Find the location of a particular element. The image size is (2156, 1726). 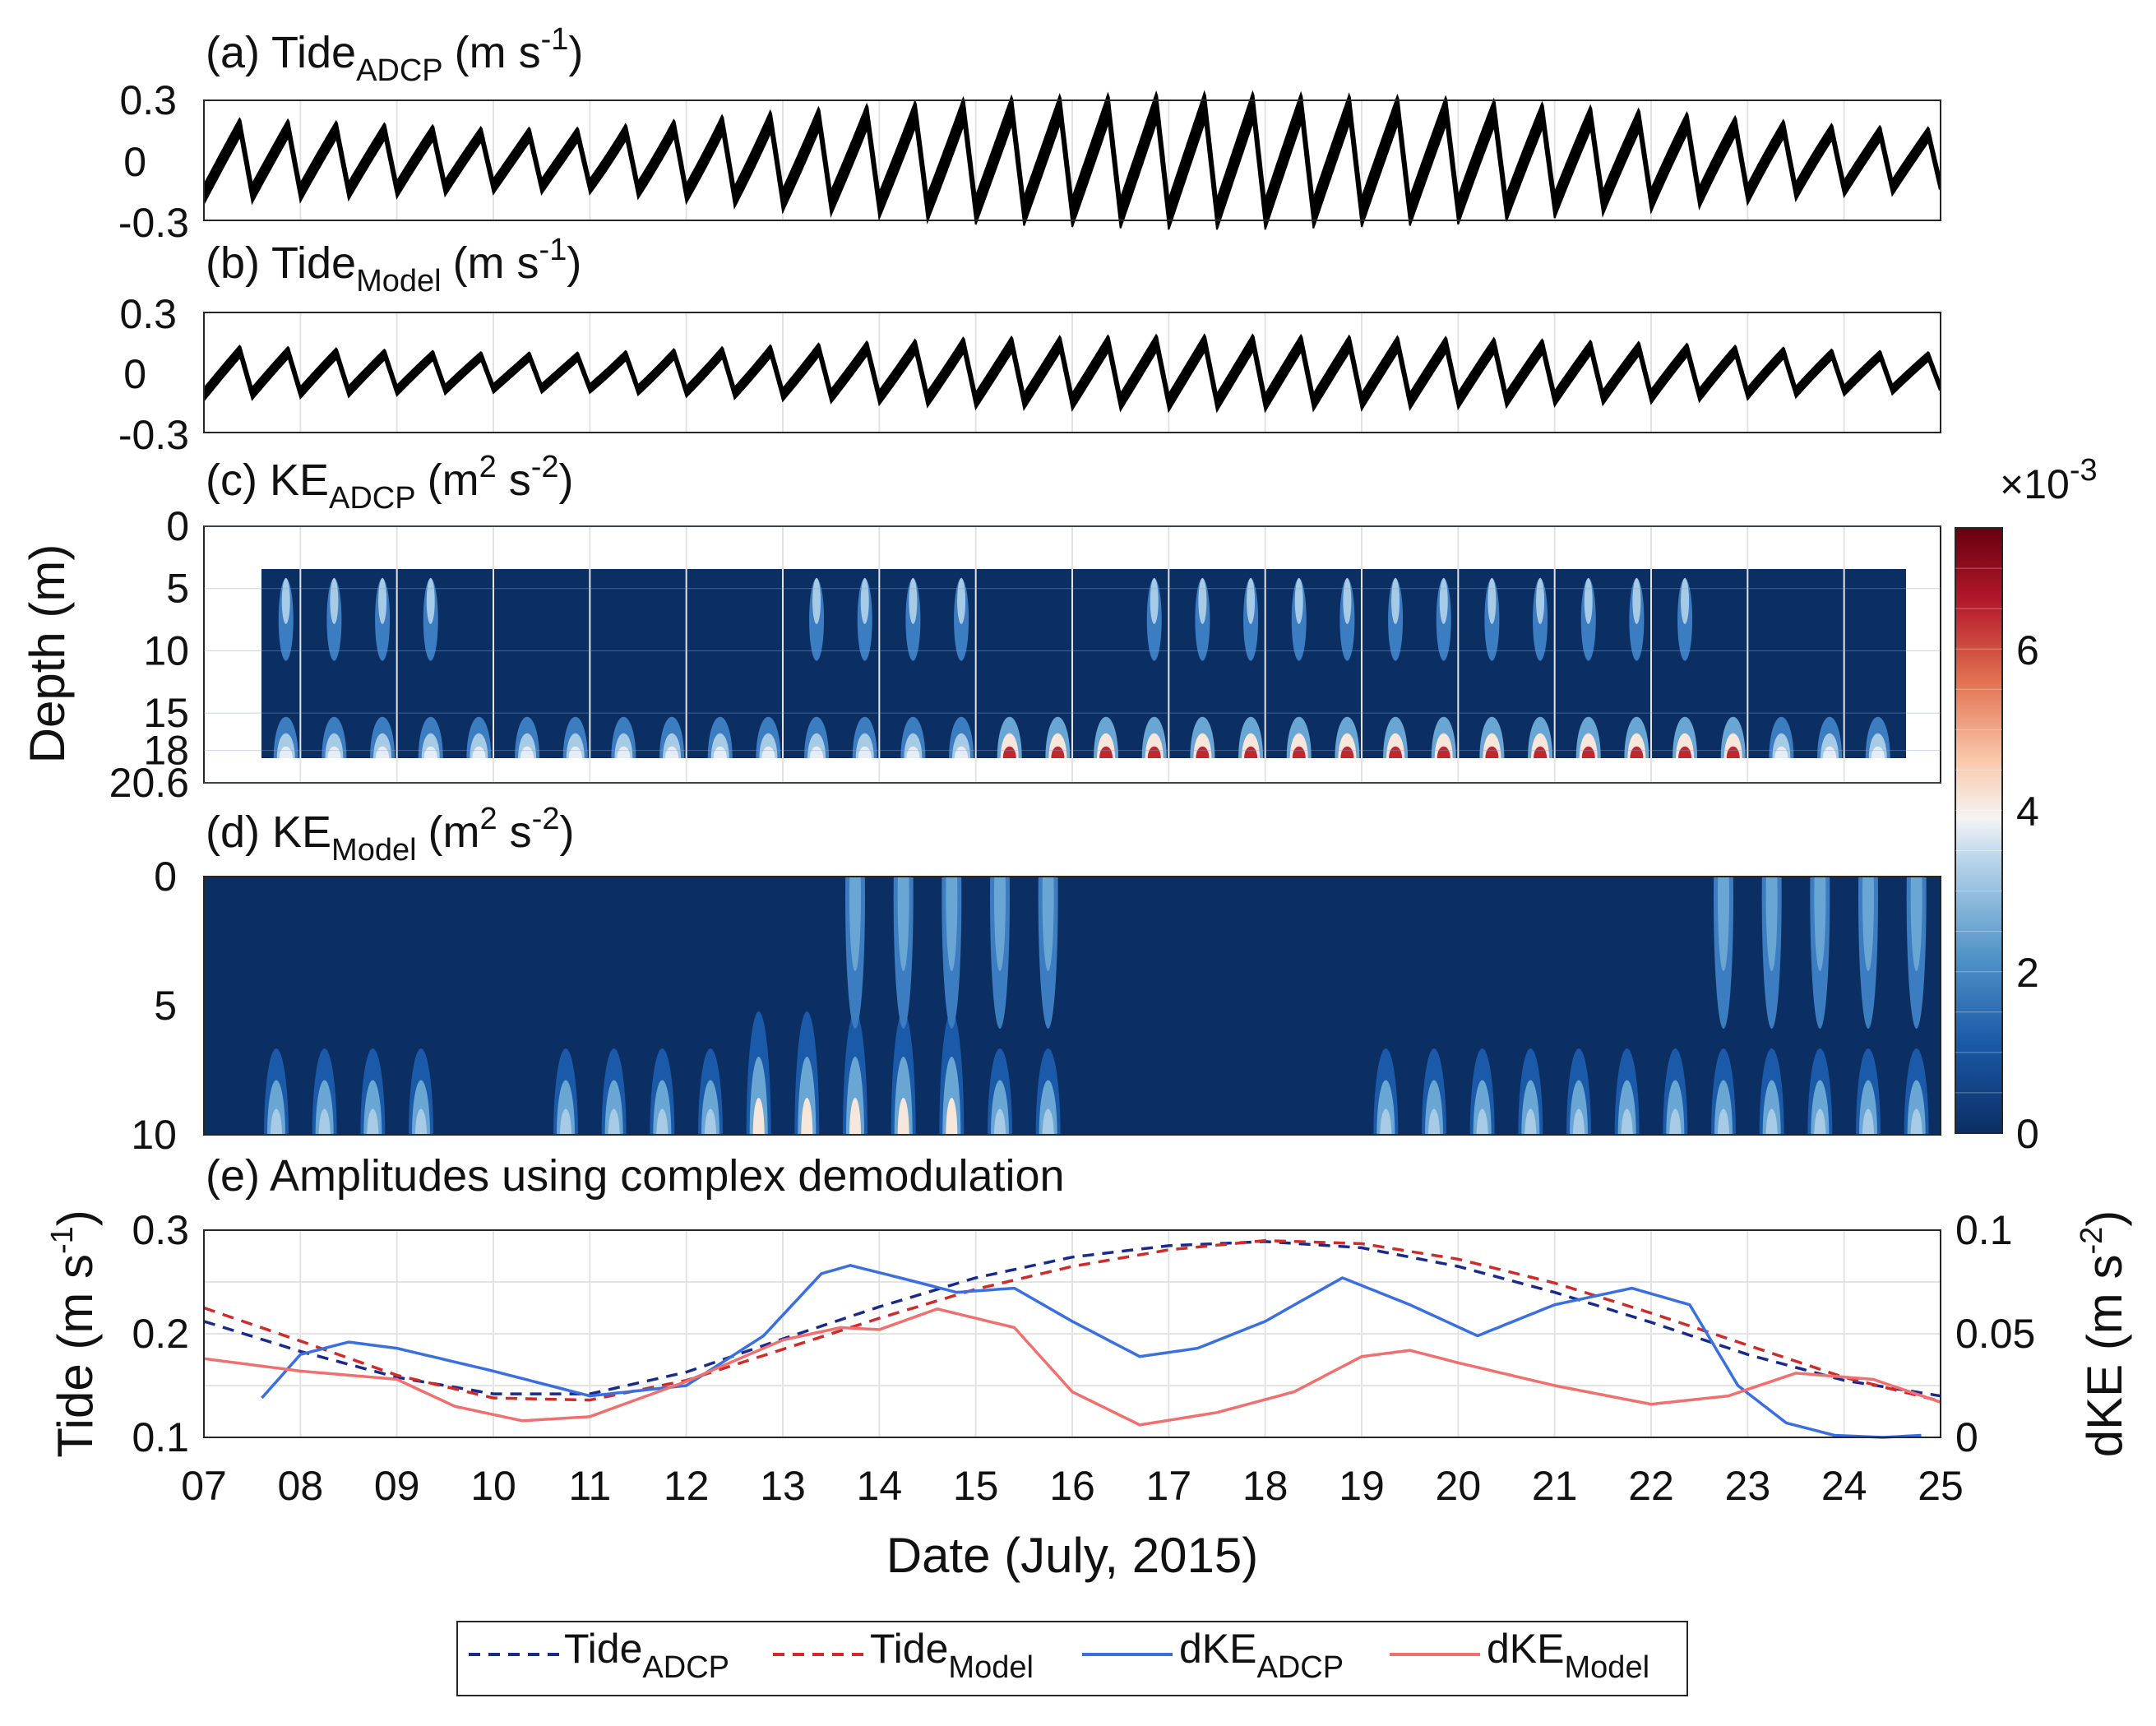

legend-item-dke-adcp: dKEADCP is located at coordinates (1213, 1655).